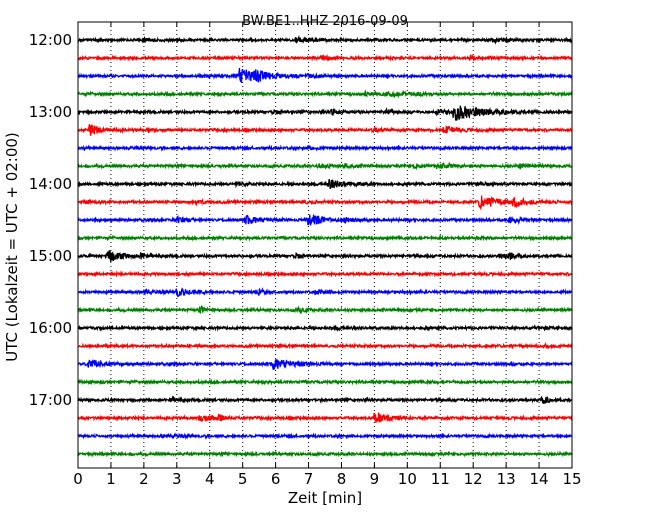 The height and width of the screenshot is (520, 650). I want to click on x-tick-label: 14, so click(539, 479).